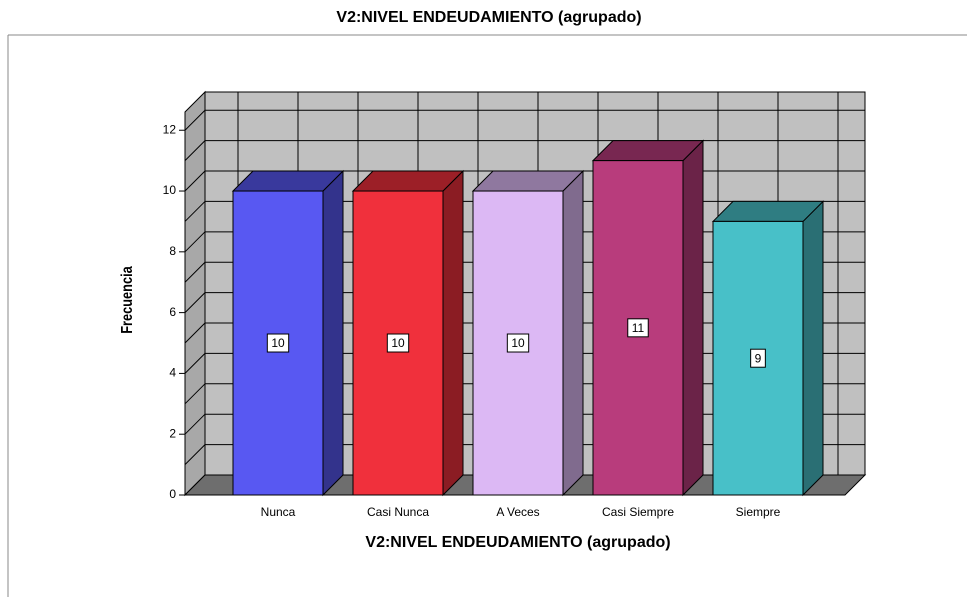 This screenshot has width=967, height=597. Describe the element at coordinates (172, 494) in the screenshot. I see `y-tick-label: 0` at that location.